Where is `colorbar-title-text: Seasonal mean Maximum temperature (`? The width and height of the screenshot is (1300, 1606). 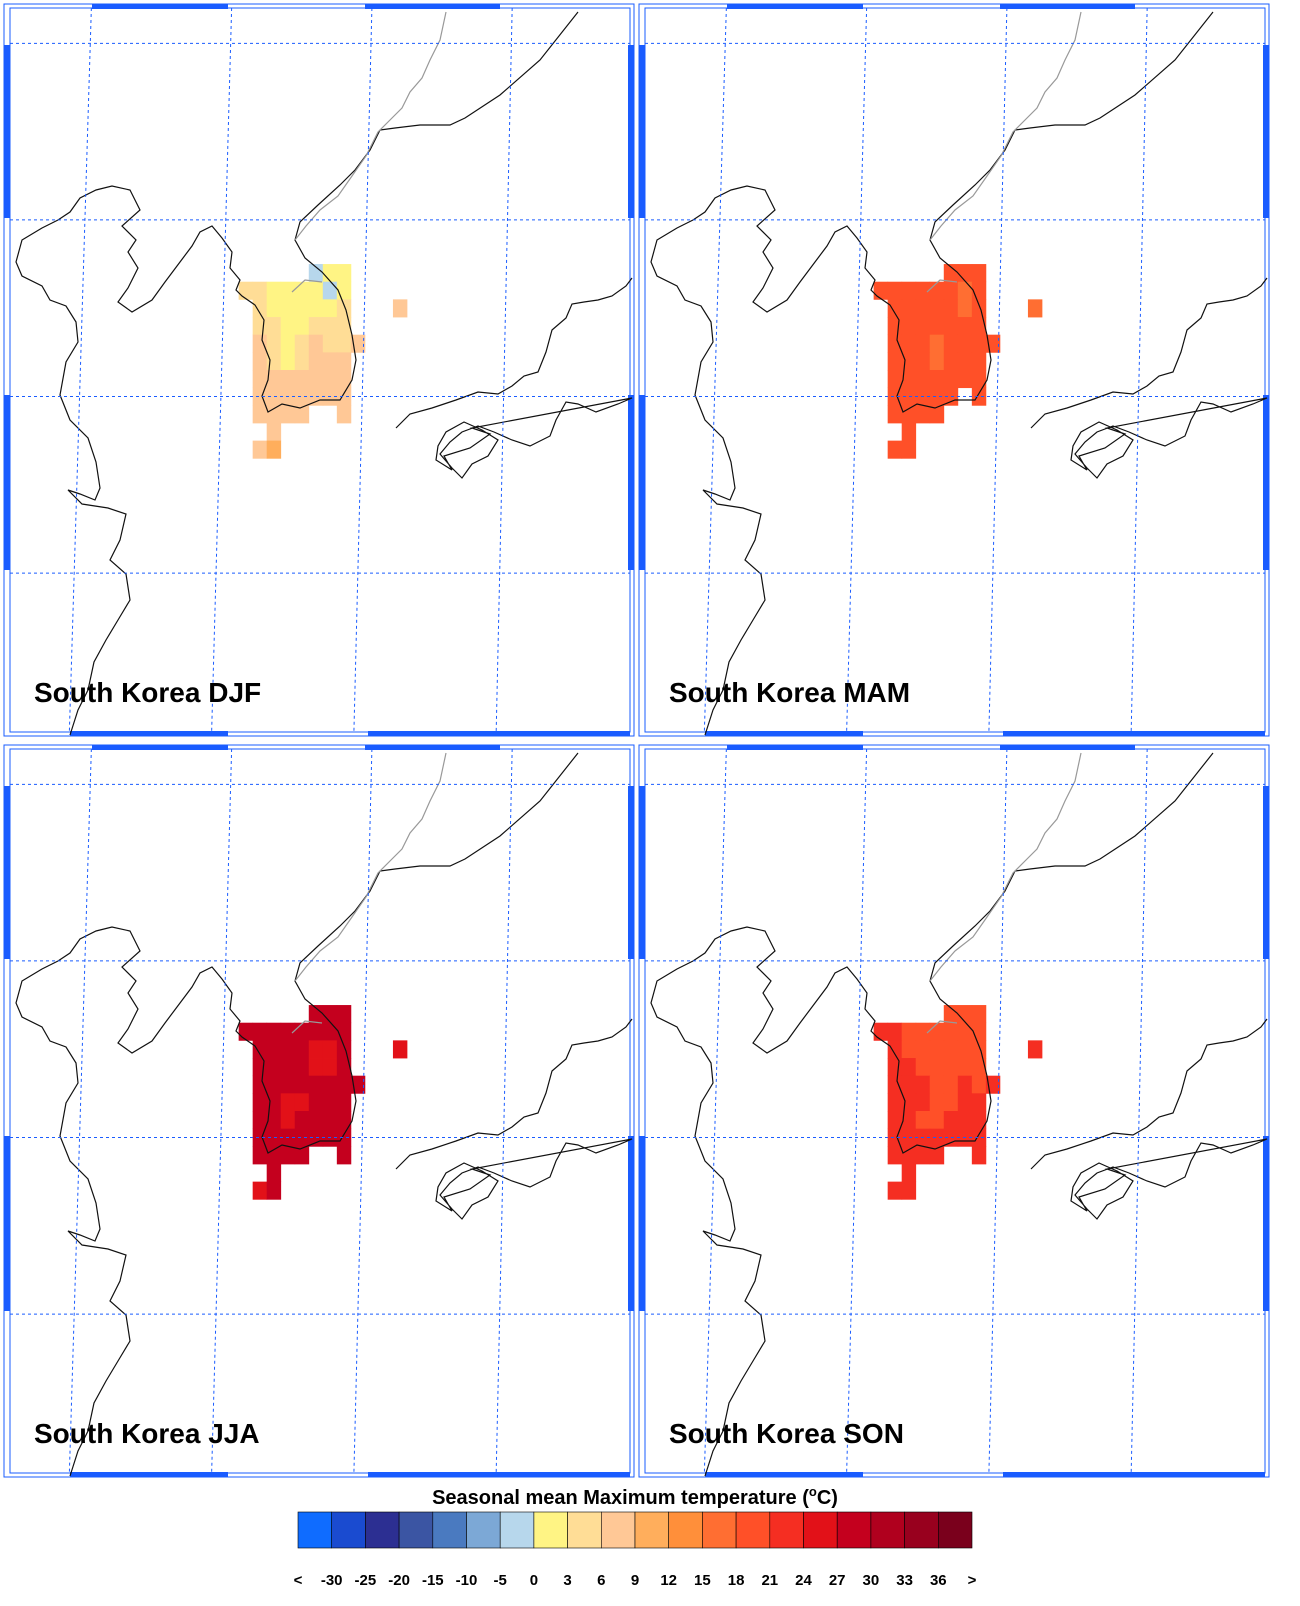
colorbar-title-text: Seasonal mean Maximum temperature ( is located at coordinates (620, 1498).